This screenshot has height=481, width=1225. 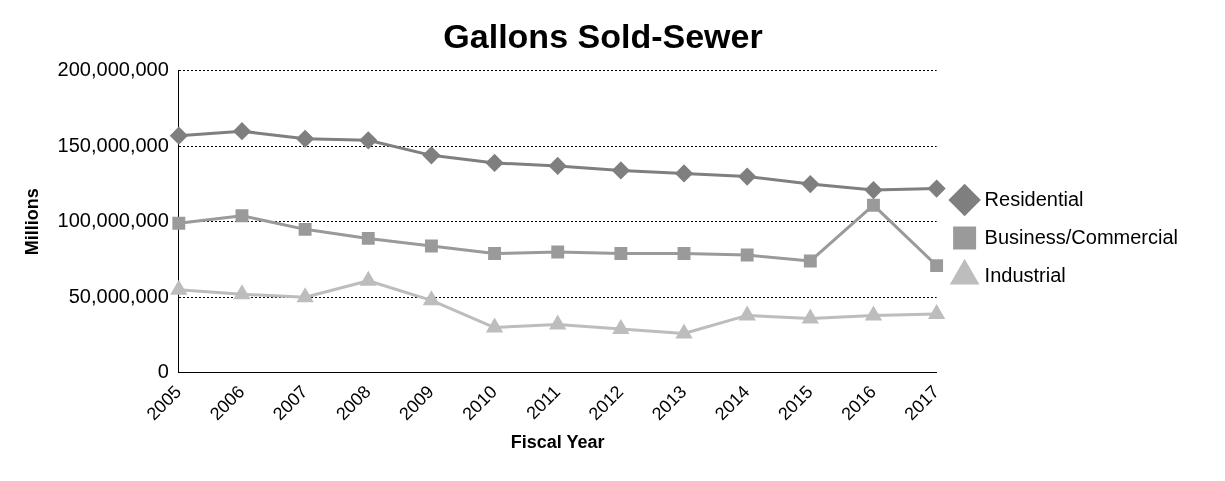 What do you see at coordinates (163, 371) in the screenshot?
I see `y-tick-label: 0` at bounding box center [163, 371].